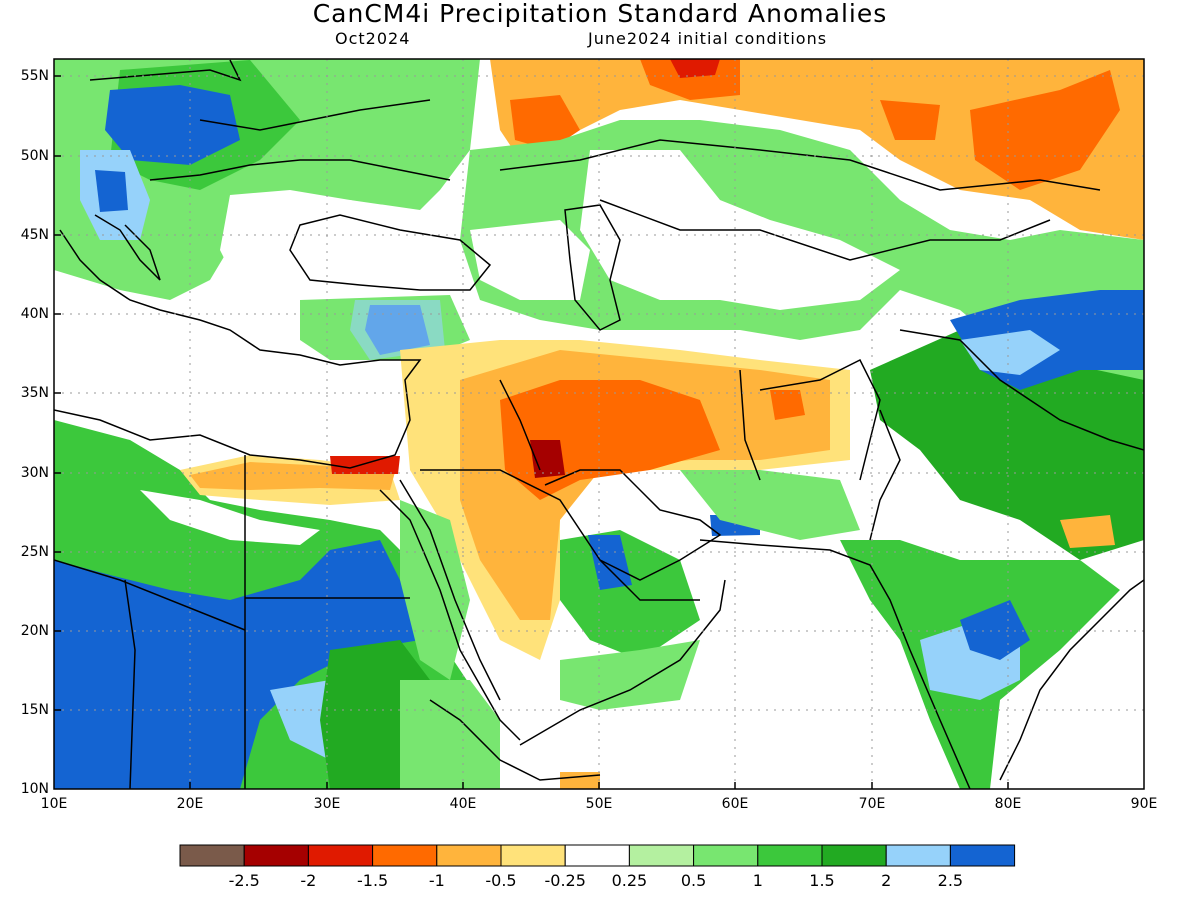  What do you see at coordinates (172, 125) in the screenshot?
I see `poland-blue-patch` at bounding box center [172, 125].